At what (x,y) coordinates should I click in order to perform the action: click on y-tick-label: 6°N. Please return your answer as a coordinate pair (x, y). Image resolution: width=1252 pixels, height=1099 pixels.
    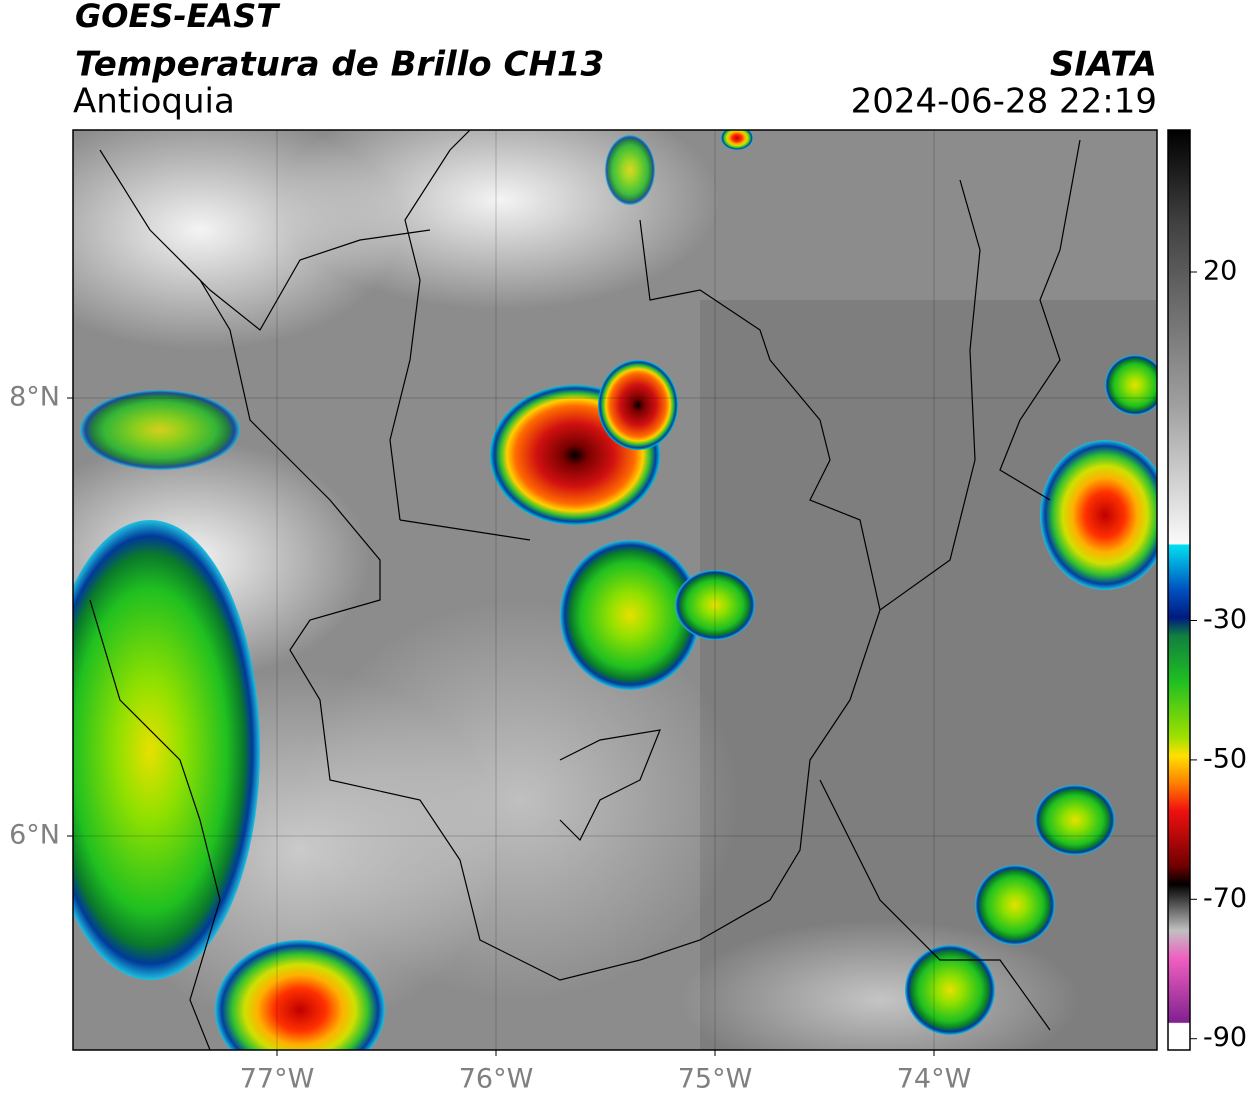
    Looking at the image, I should click on (34, 835).